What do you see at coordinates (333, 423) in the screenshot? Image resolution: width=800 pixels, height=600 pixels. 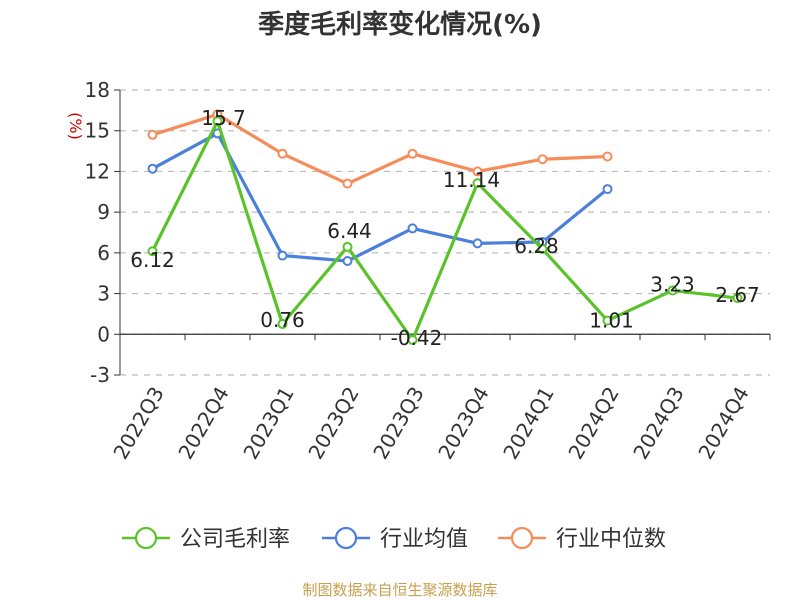 I see `x-tick-label: 2023Q2` at bounding box center [333, 423].